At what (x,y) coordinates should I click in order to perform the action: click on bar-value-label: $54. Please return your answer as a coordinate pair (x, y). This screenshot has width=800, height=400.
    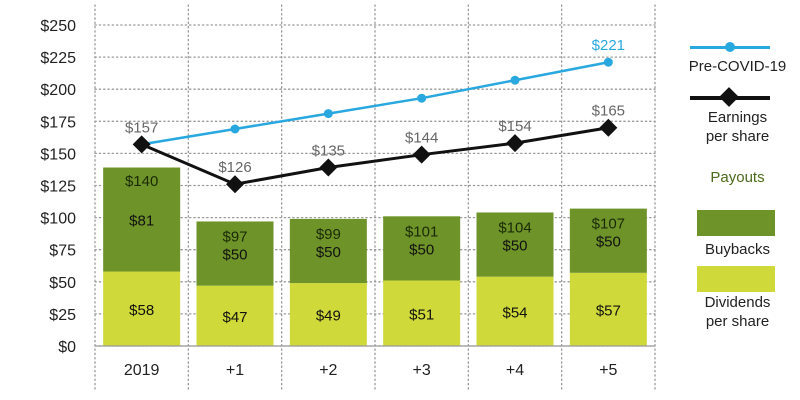
    Looking at the image, I should click on (514, 312).